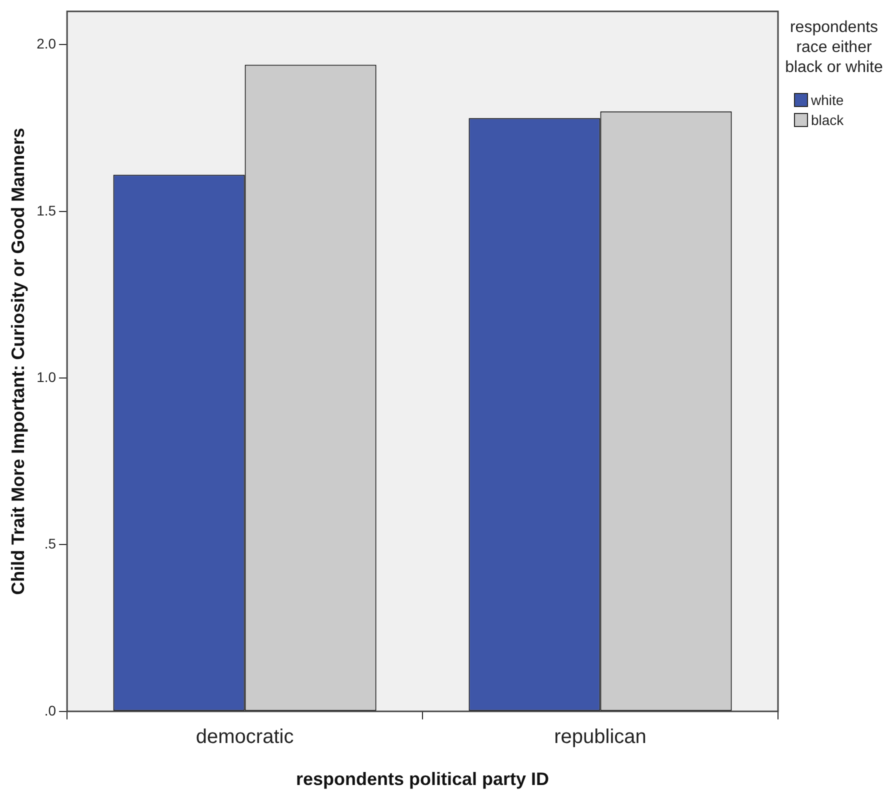  Describe the element at coordinates (46, 44) in the screenshot. I see `y-tick-label: 2.0` at that location.